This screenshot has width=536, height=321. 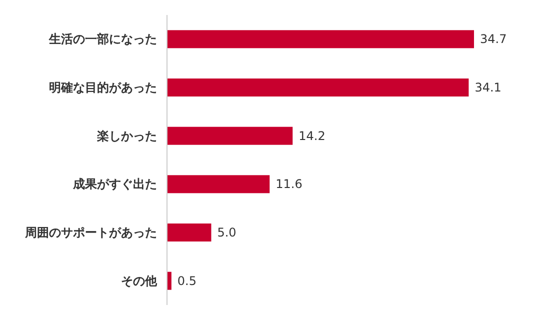 I want to click on y-tick-label: 明確な目的があった, so click(x=103, y=87).